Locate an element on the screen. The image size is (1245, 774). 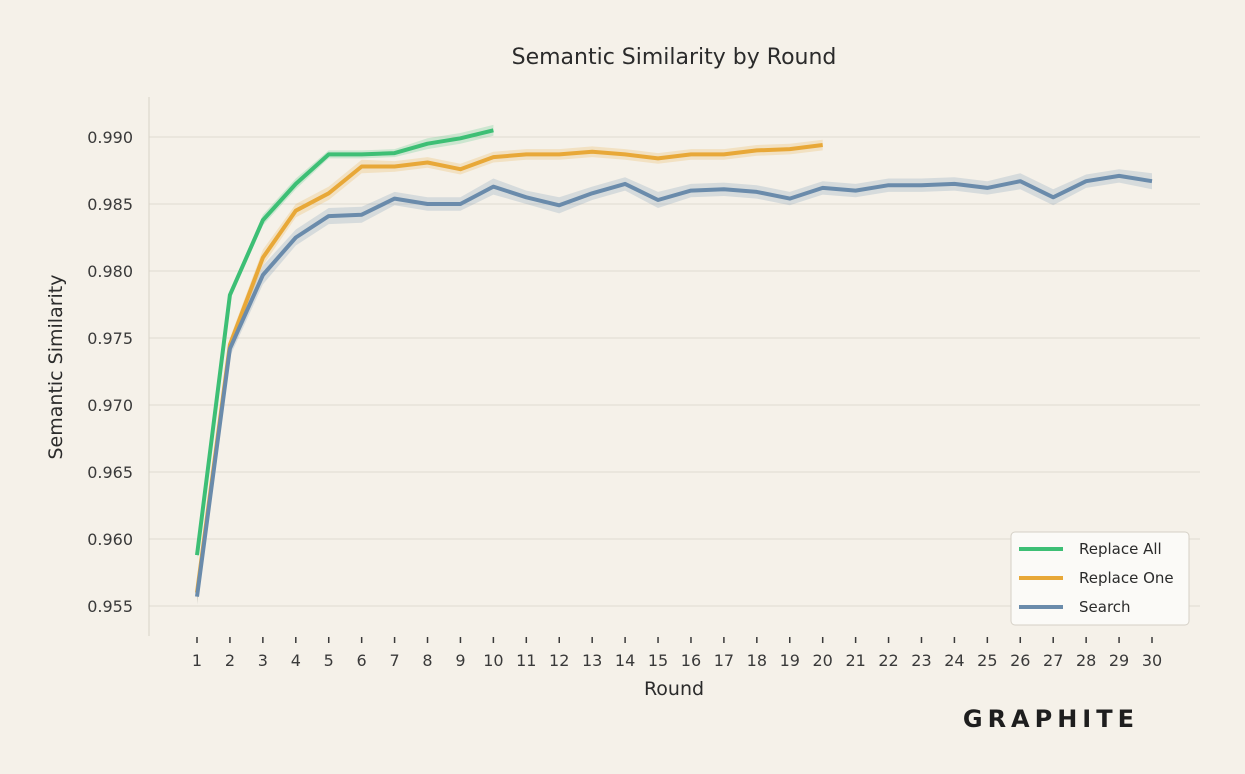
x-tick-label: 7 is located at coordinates (394, 660).